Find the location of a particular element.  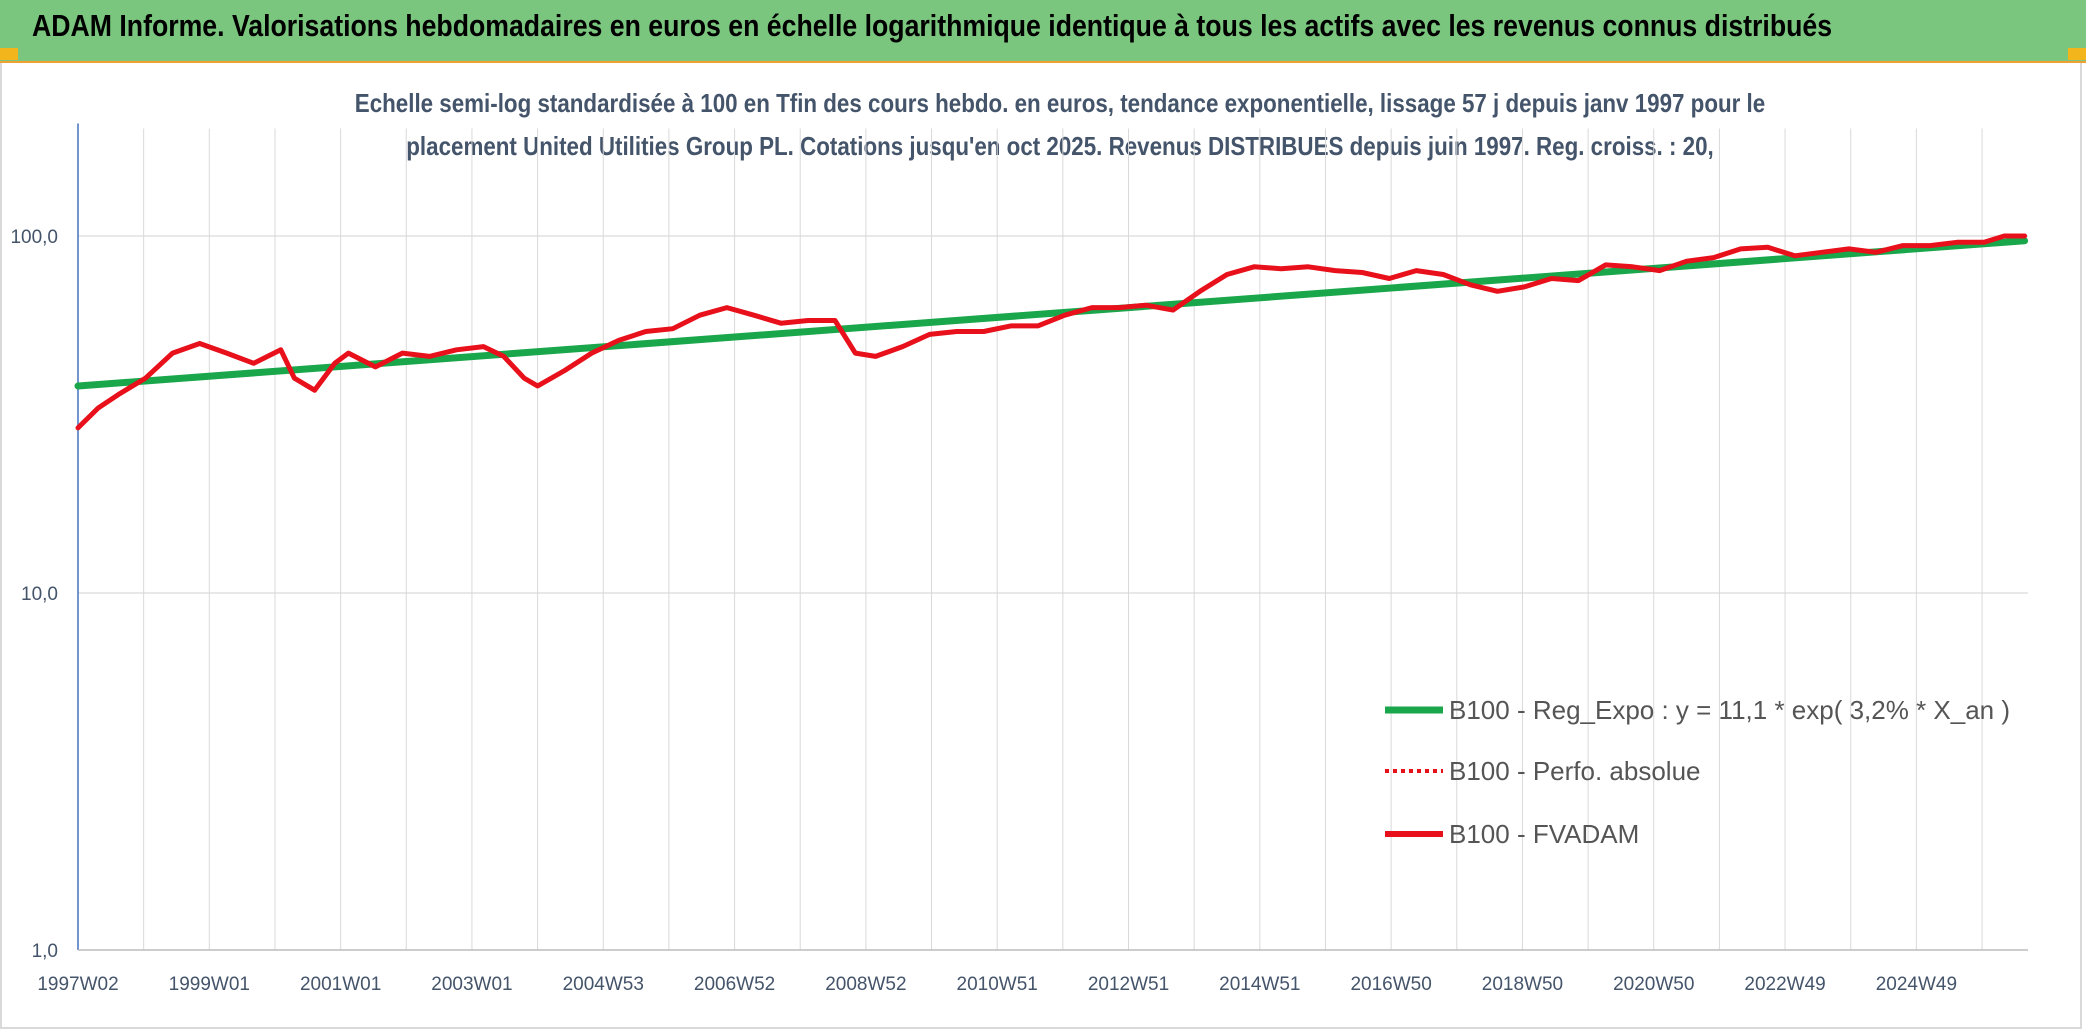

x-tick-label: 2012W51 is located at coordinates (1128, 984).